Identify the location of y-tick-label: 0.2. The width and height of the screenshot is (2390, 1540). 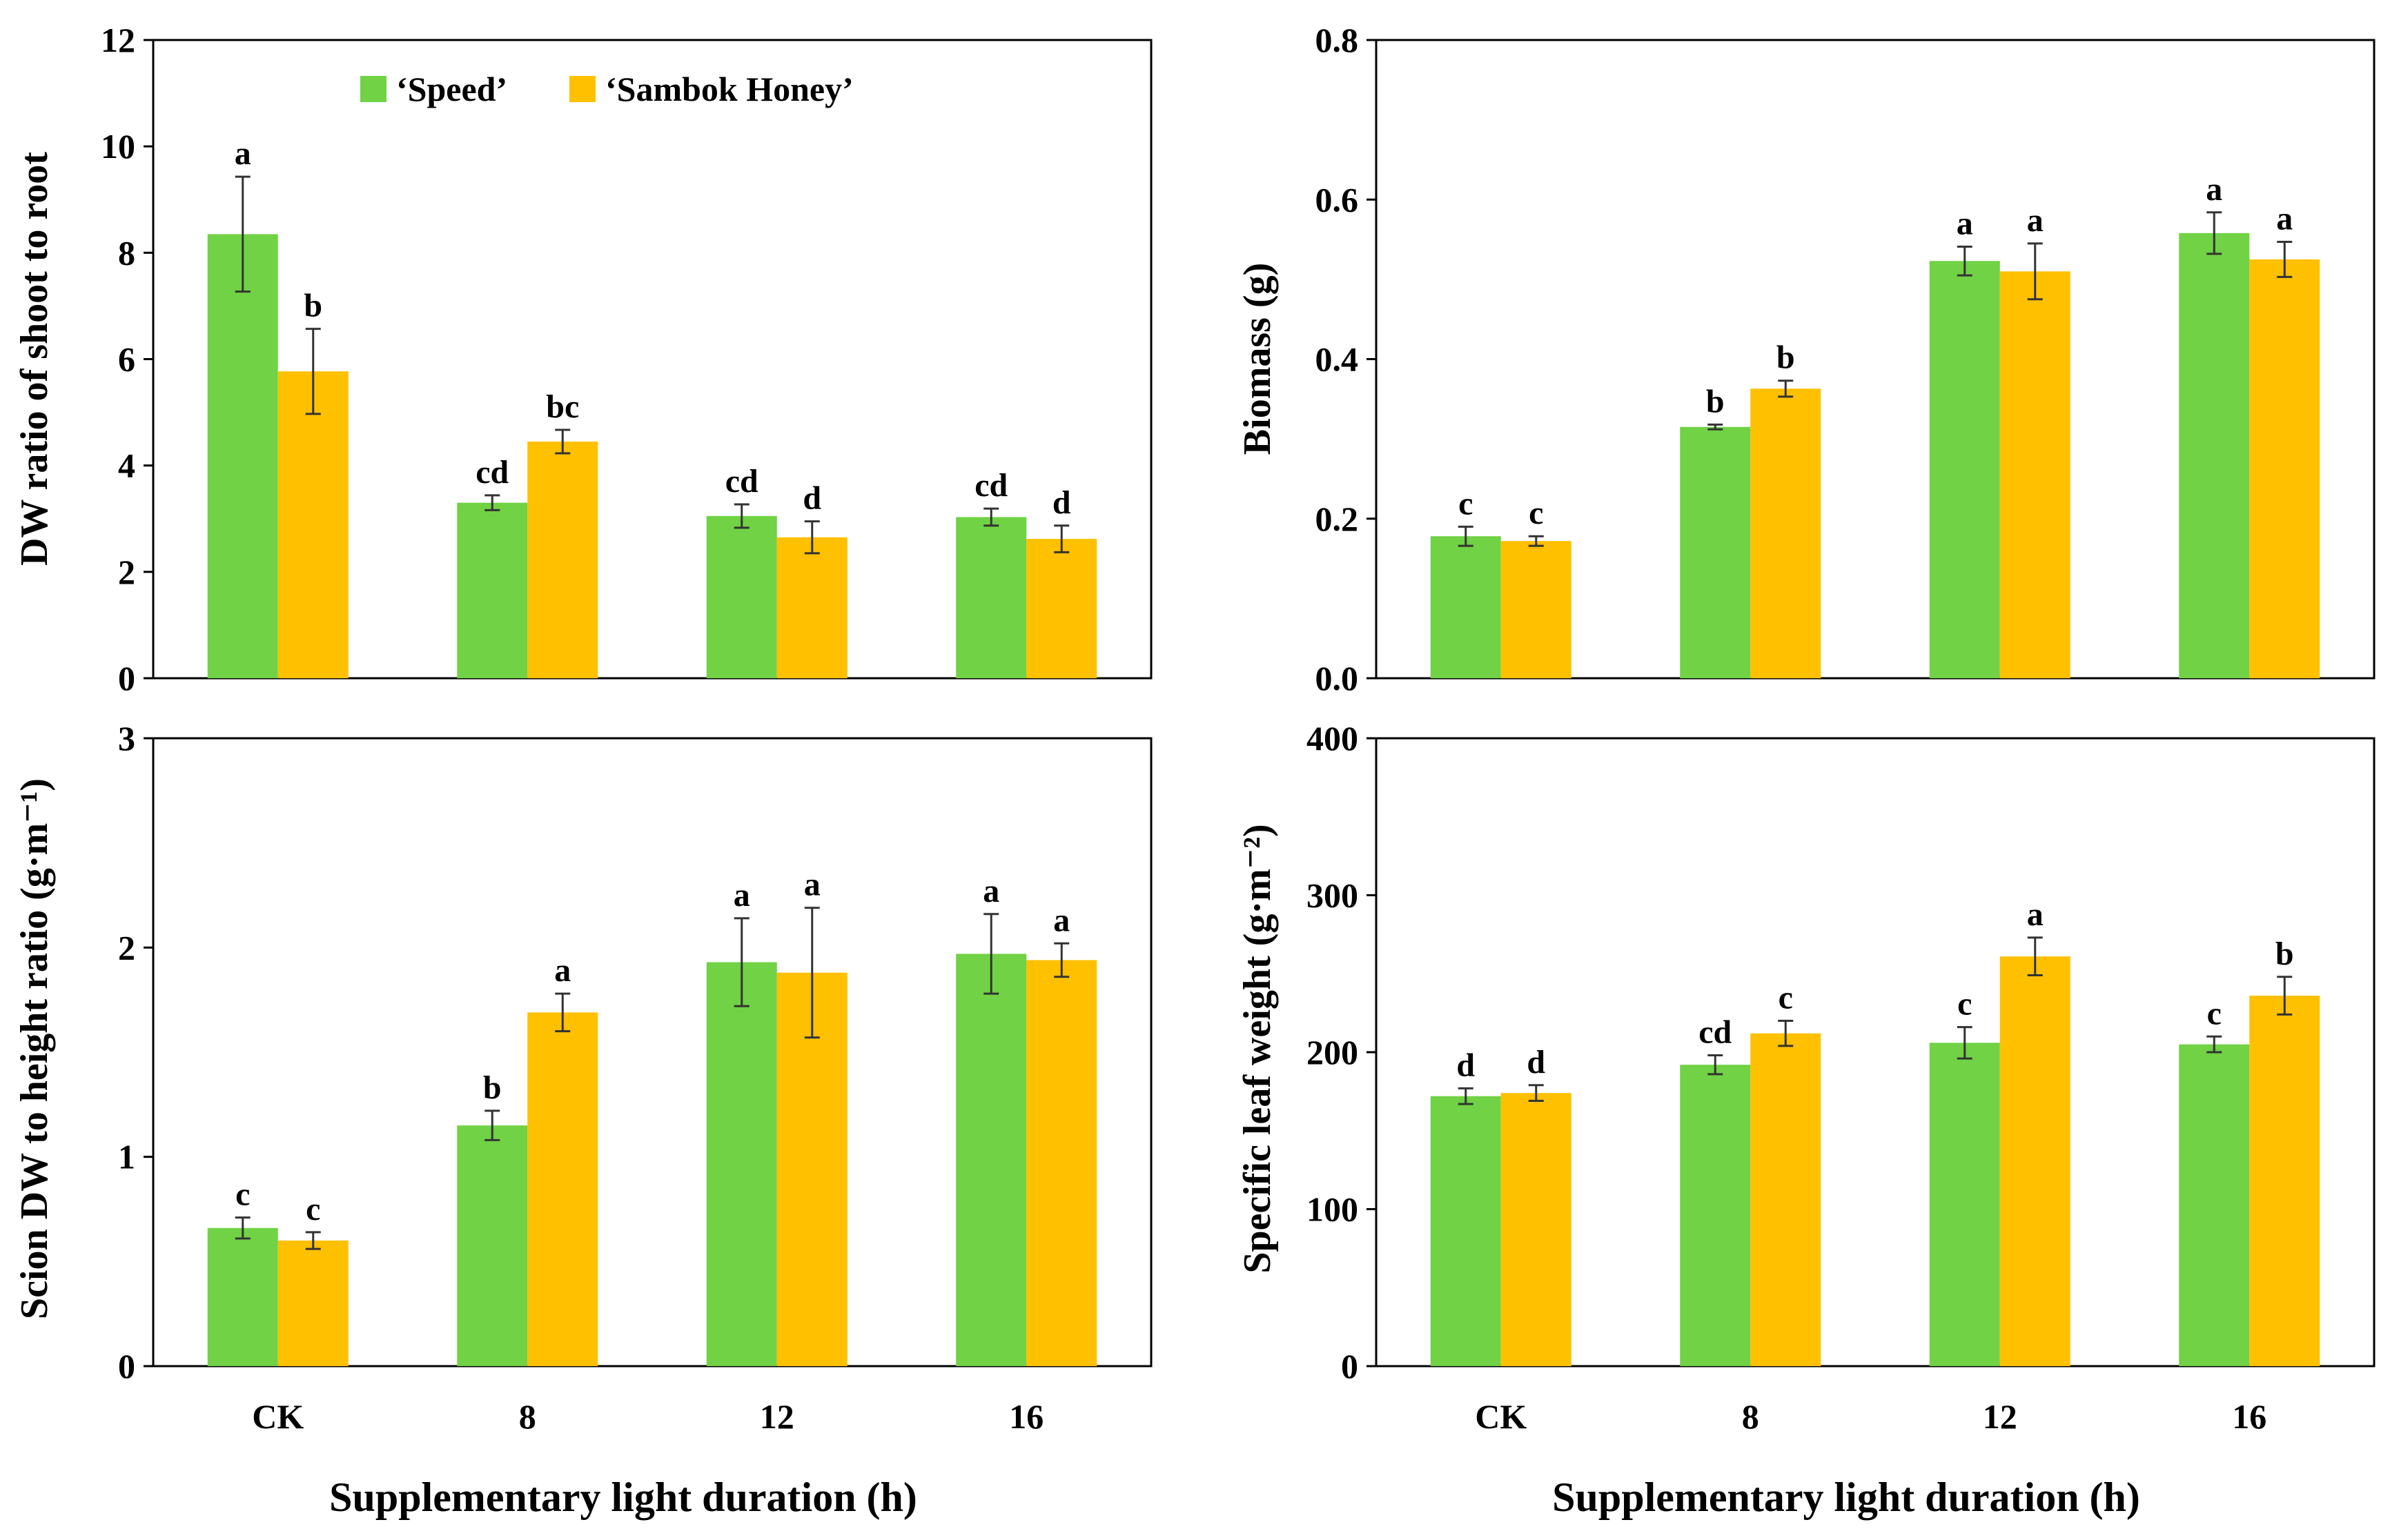
(1337, 519).